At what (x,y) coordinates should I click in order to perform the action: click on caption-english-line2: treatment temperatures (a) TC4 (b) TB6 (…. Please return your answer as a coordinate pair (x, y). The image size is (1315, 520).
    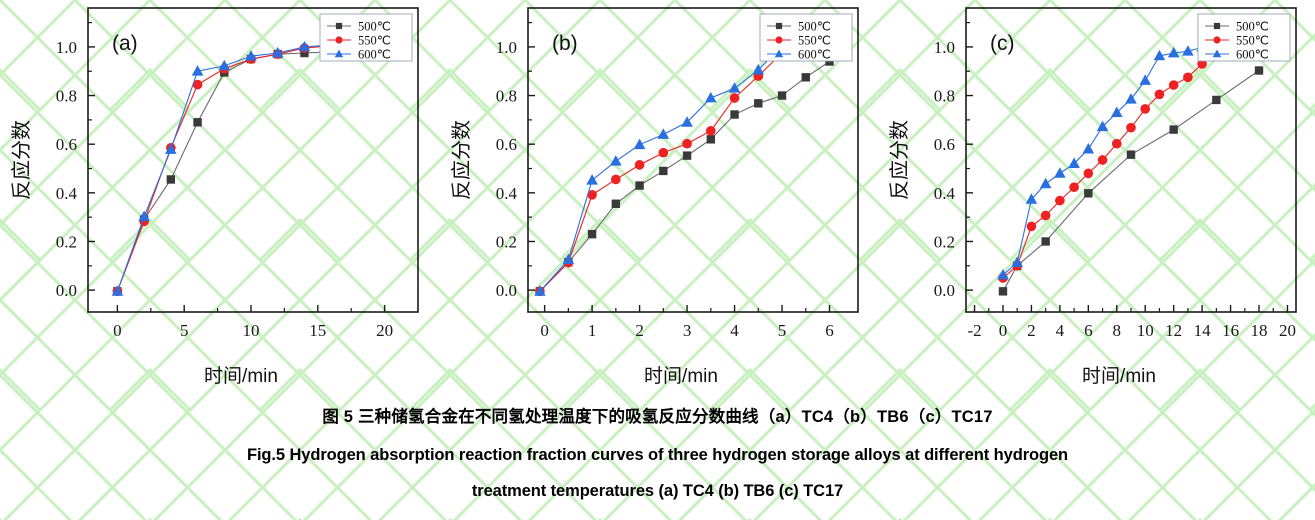
    Looking at the image, I should click on (657, 491).